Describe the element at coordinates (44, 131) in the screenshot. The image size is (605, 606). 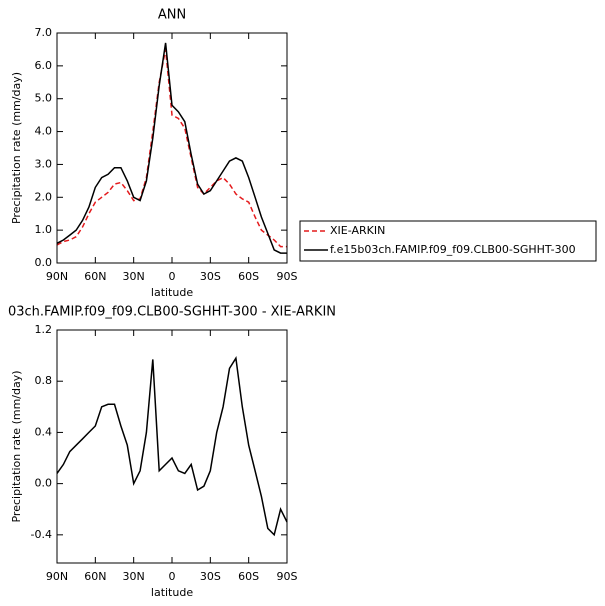
I see `y-tick-label: 4.0` at that location.